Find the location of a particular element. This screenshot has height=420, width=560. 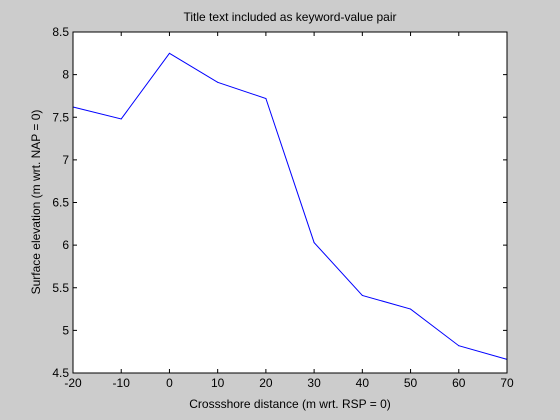

y-tick-label: 6 is located at coordinates (65, 245).